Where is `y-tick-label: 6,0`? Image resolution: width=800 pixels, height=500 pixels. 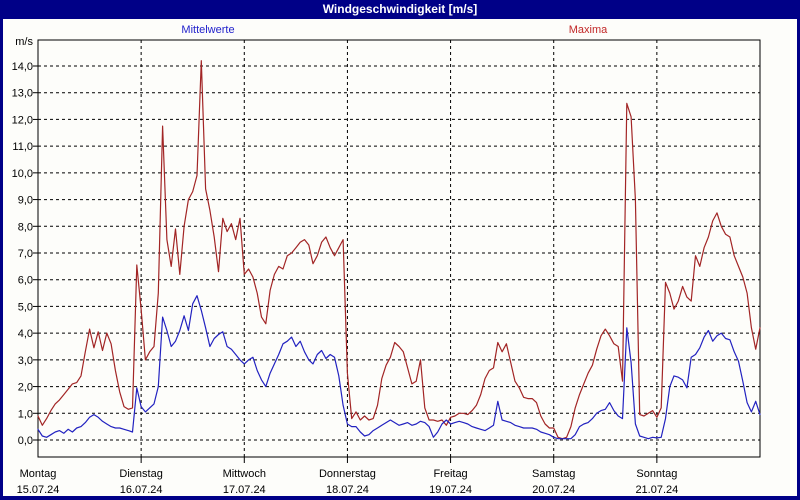 y-tick-label: 6,0 is located at coordinates (25, 281).